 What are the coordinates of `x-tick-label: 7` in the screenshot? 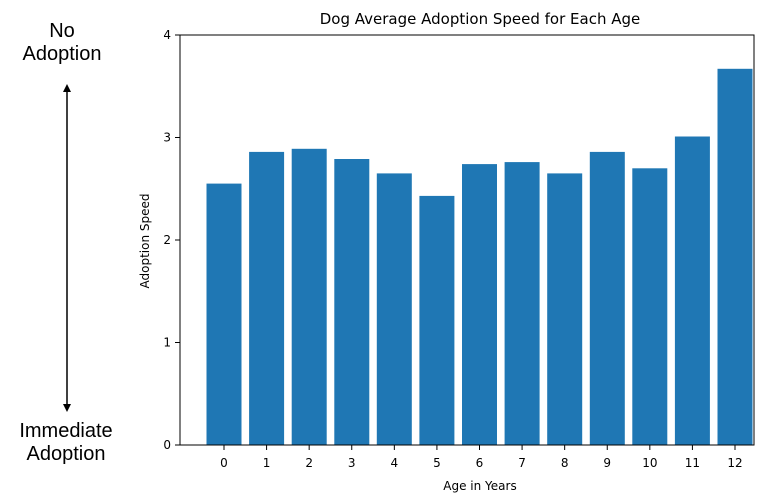 It's located at (522, 463).